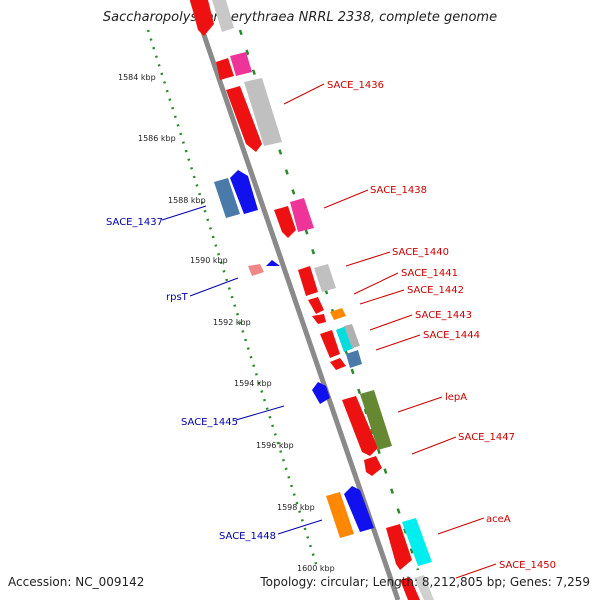 The image size is (600, 600). I want to click on gene-label-sace-1441: SACE_1441, so click(429, 273).